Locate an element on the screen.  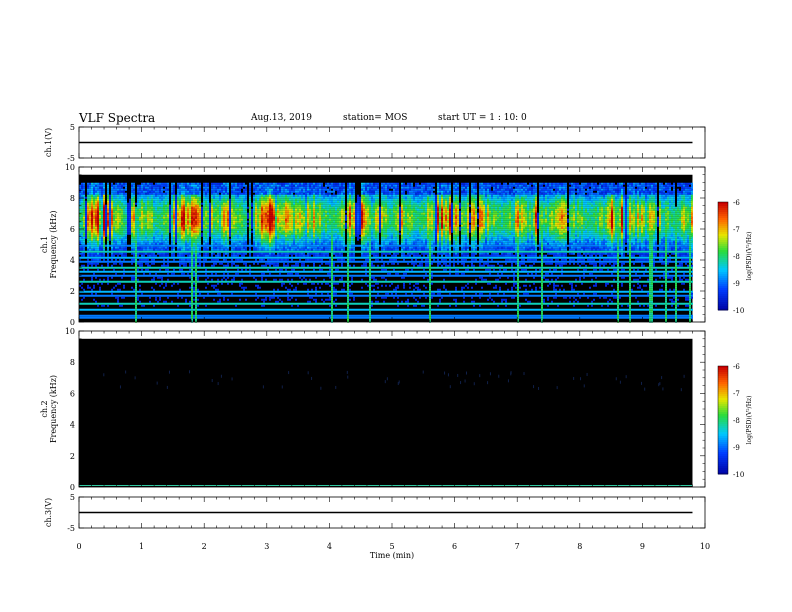
spectrogram-ch2-cells is located at coordinates (394, 381).